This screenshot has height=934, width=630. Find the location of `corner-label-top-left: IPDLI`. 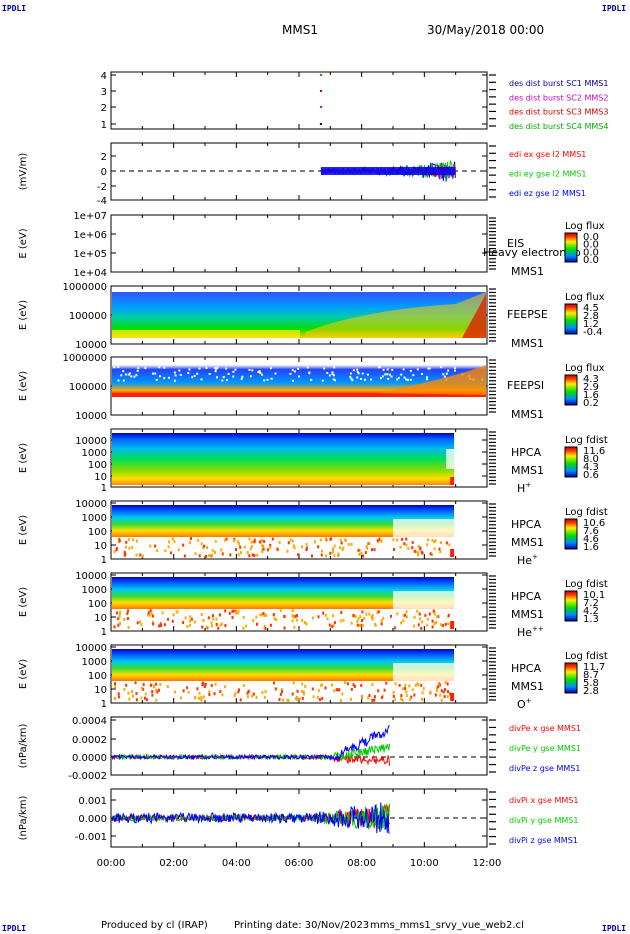

corner-label-top-left: IPDLI is located at coordinates (14, 8).